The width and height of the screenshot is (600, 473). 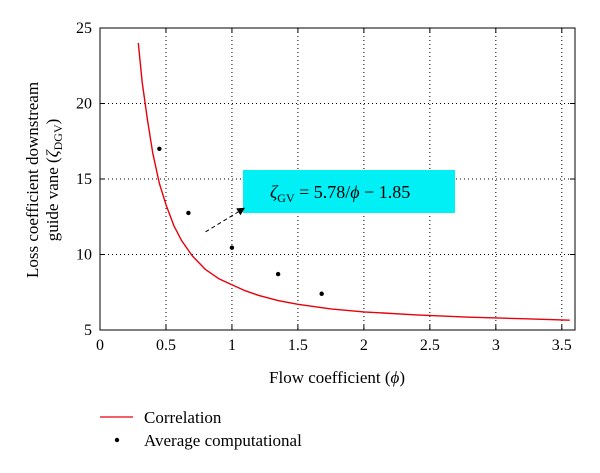 What do you see at coordinates (52, 153) in the screenshot?
I see `y-axis-title-symbol: ζ` at bounding box center [52, 153].